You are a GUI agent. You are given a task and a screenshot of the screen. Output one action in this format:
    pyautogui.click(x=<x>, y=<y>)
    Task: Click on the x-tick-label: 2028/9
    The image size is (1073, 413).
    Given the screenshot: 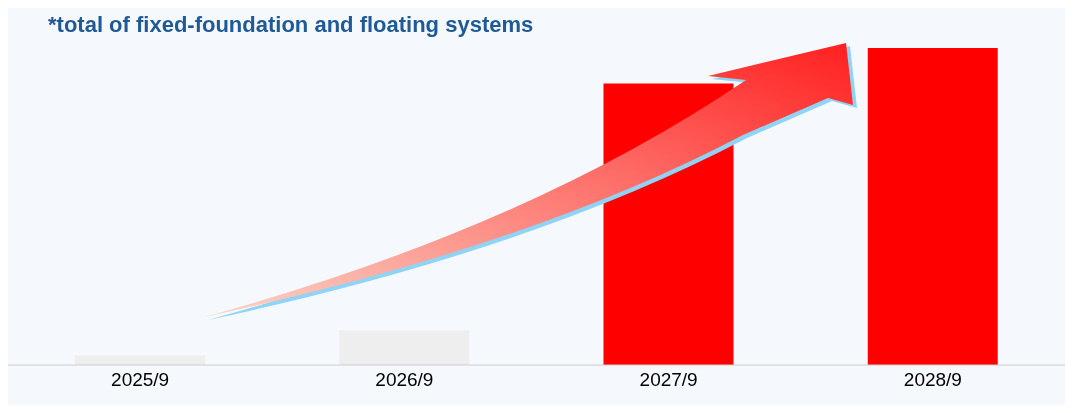 What is the action you would take?
    pyautogui.click(x=932, y=380)
    